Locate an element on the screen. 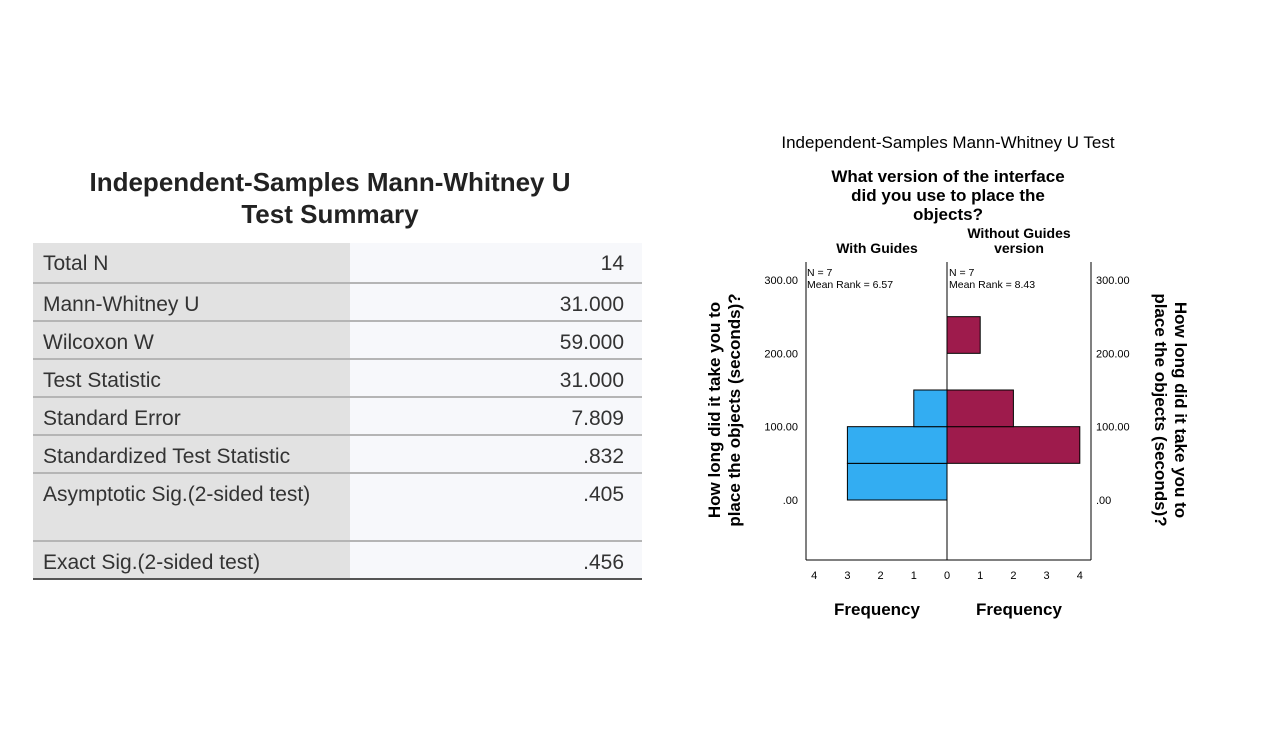 The height and width of the screenshot is (751, 1262). table-row: Mann-Whitney U 31.000 is located at coordinates (337, 302).